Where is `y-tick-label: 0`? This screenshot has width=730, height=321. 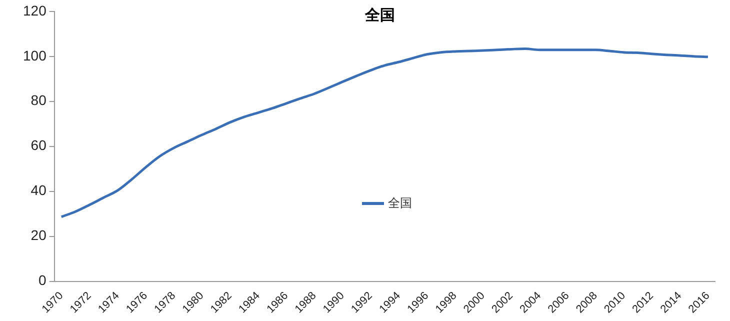
y-tick-label: 0 is located at coordinates (42, 280).